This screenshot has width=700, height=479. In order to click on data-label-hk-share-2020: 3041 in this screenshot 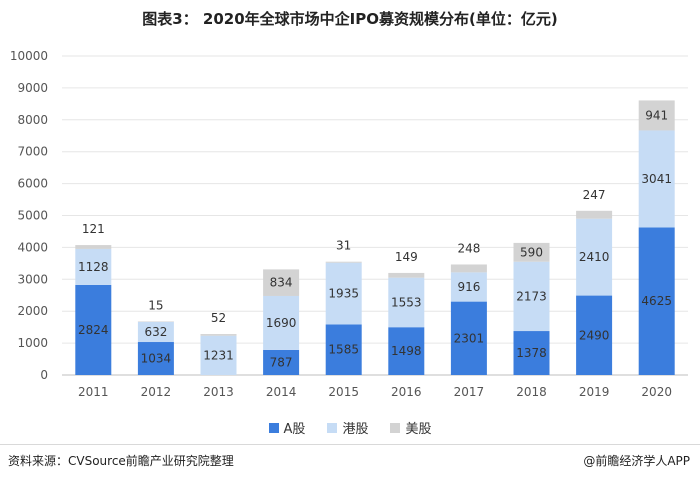, I will do `click(656, 179)`.